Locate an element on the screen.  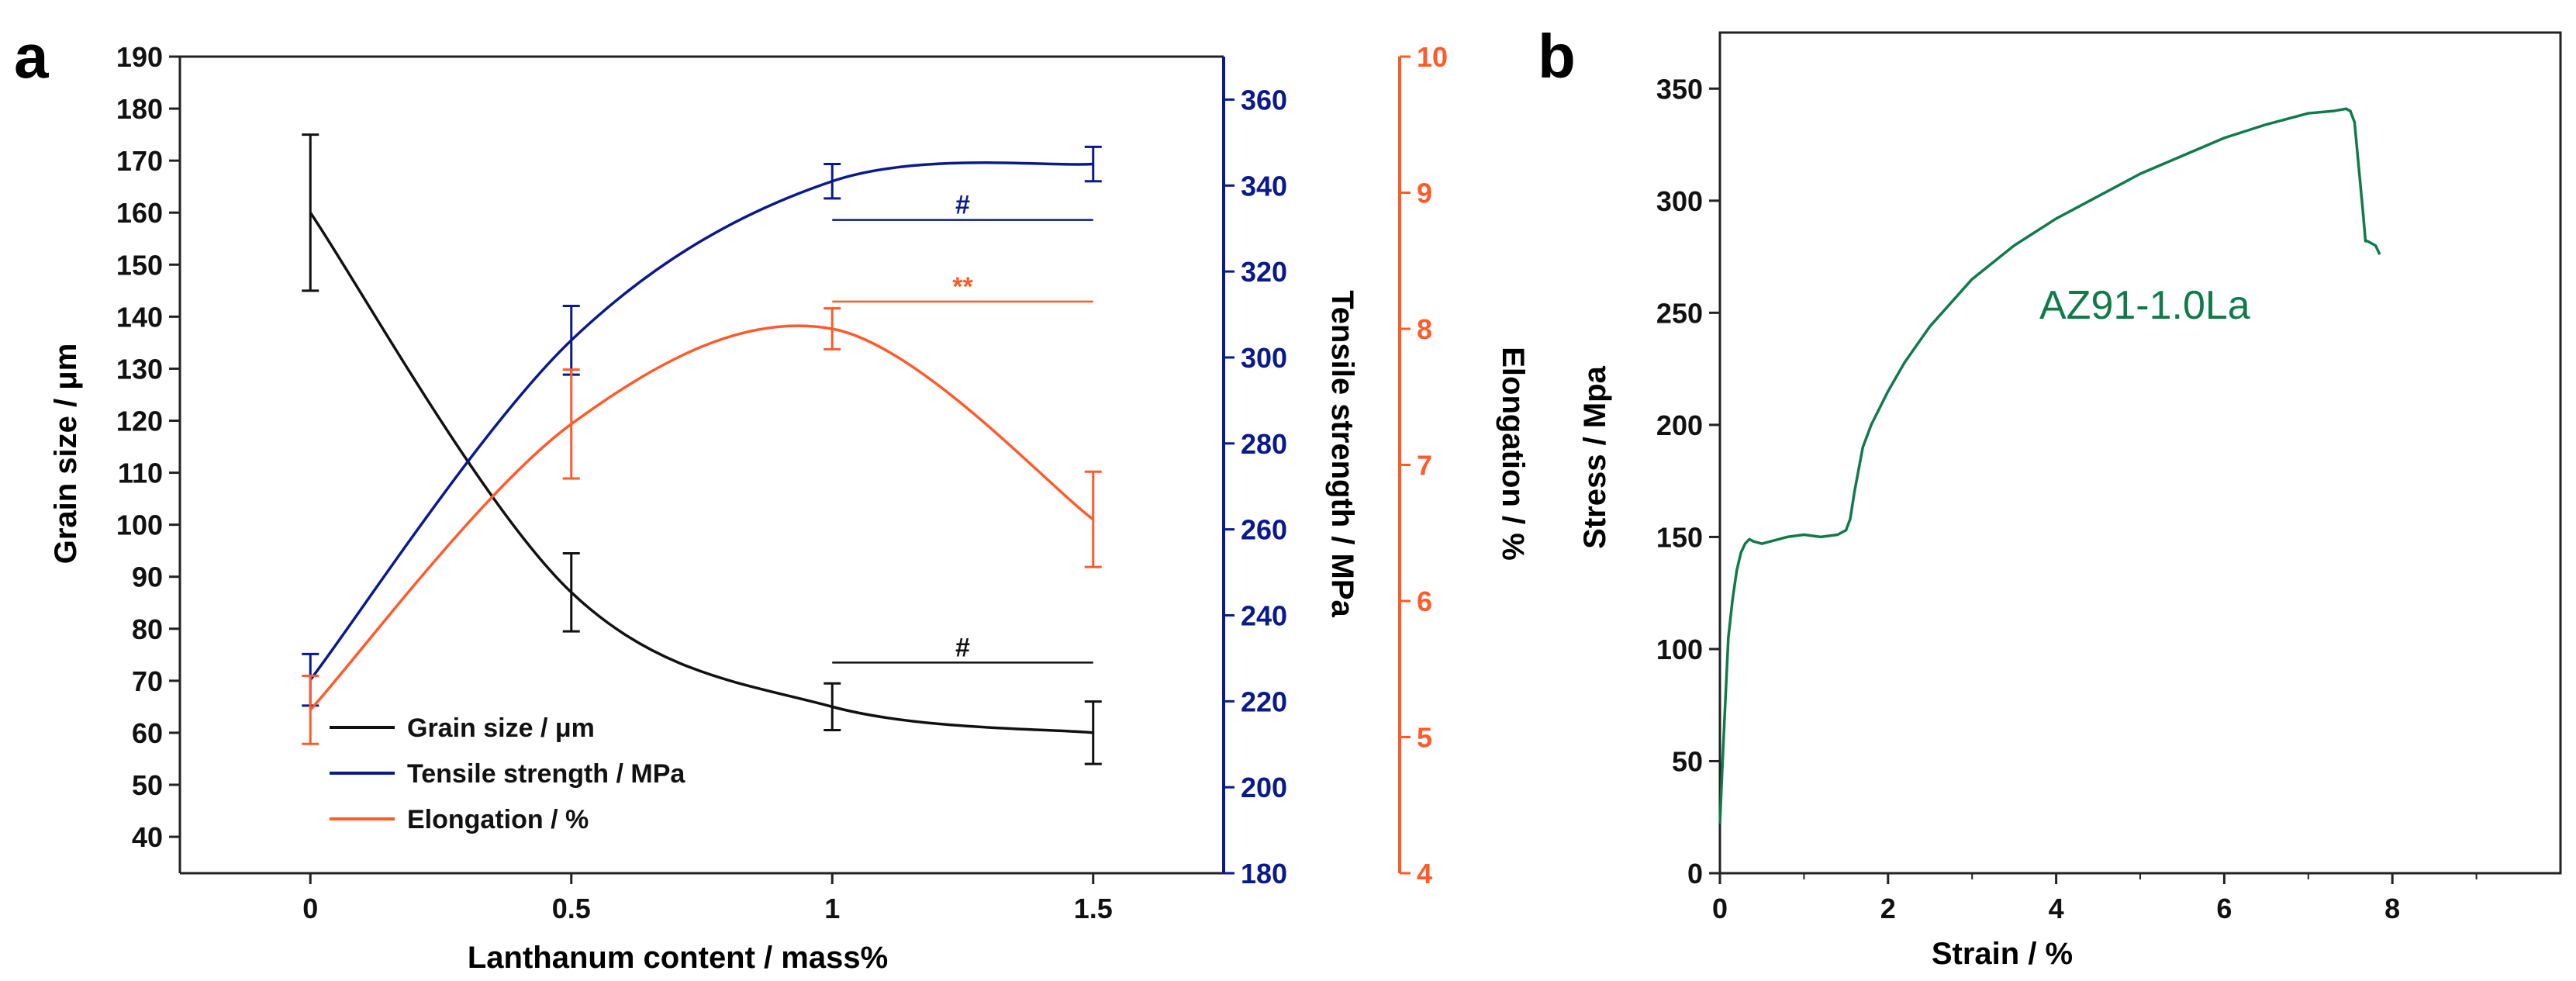
panel-b-y-tick-label: 250 is located at coordinates (1680, 313).